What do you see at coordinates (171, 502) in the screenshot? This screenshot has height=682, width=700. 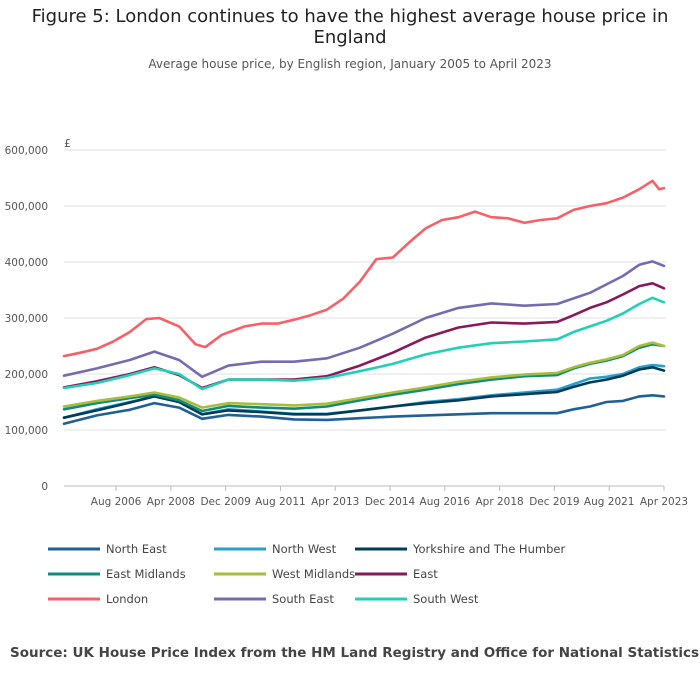 I see `x-tick-label: Apr 2008` at bounding box center [171, 502].